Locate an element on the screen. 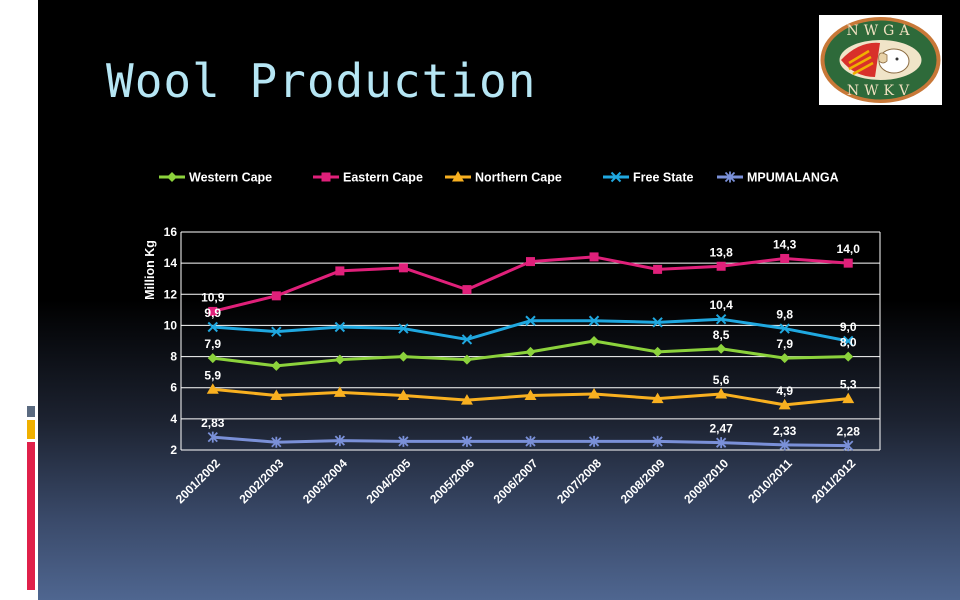 Image resolution: width=960 pixels, height=600 pixels. data-label-eastern-cape: 14,3 is located at coordinates (785, 244).